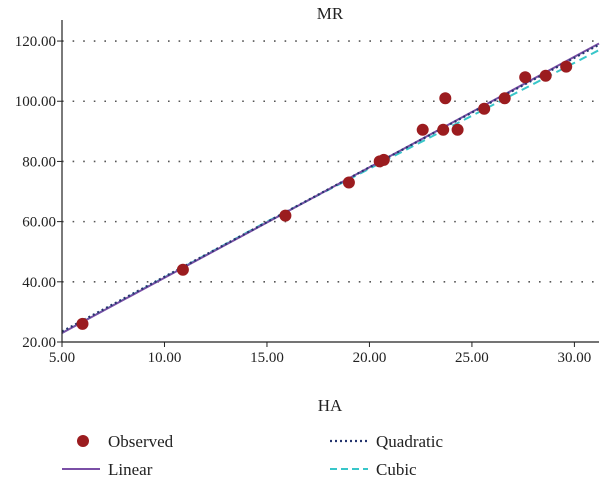 Image resolution: width=600 pixels, height=484 pixels. Describe the element at coordinates (409, 441) in the screenshot. I see `legend-label-quadratic: Quadratic` at that location.